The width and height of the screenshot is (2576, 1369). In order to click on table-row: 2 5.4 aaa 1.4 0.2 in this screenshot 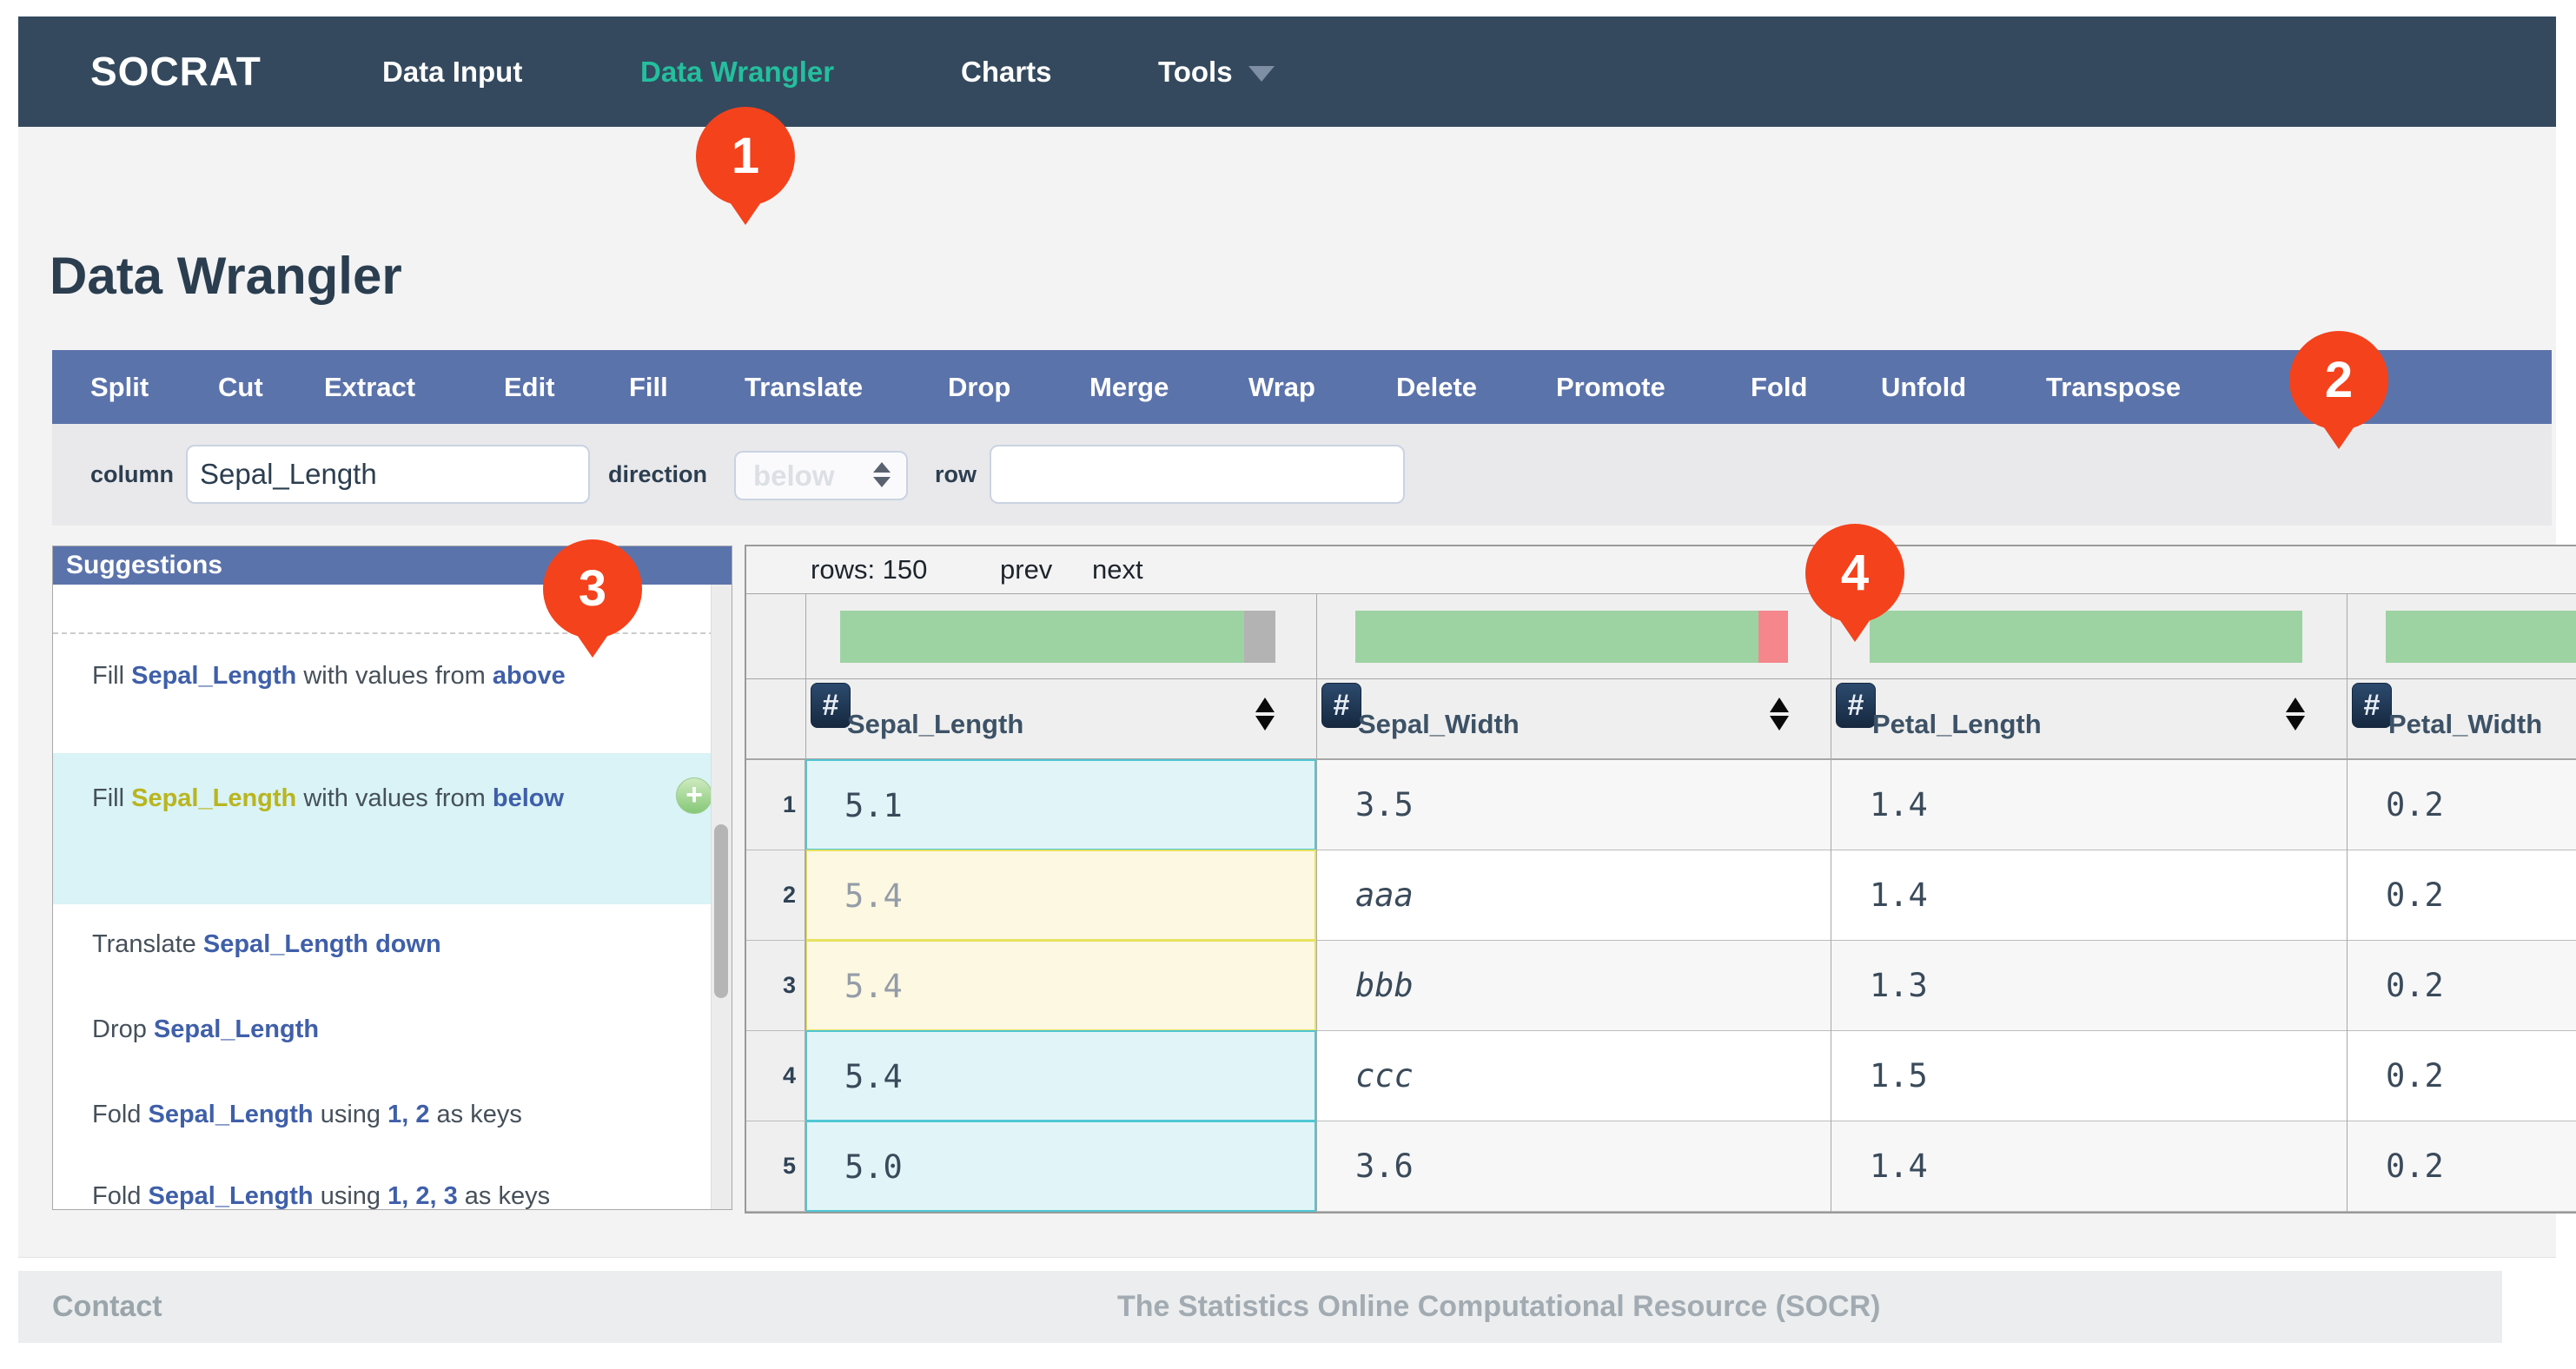, I will do `click(1661, 896)`.